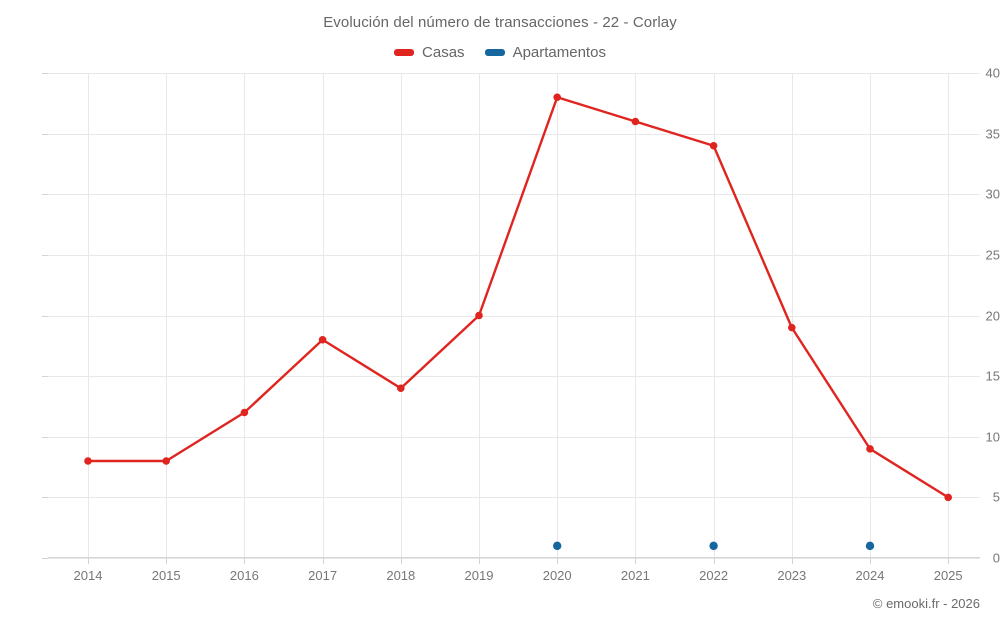 This screenshot has width=1000, height=625. Describe the element at coordinates (992, 134) in the screenshot. I see `y-axis-tick-label: 35` at that location.